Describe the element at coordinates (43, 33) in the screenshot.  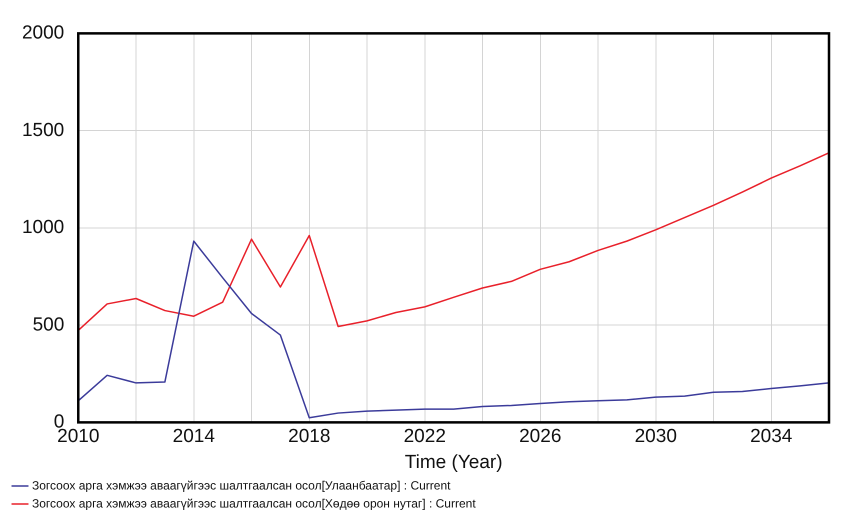
I see `y-tick-label: 2000` at that location.